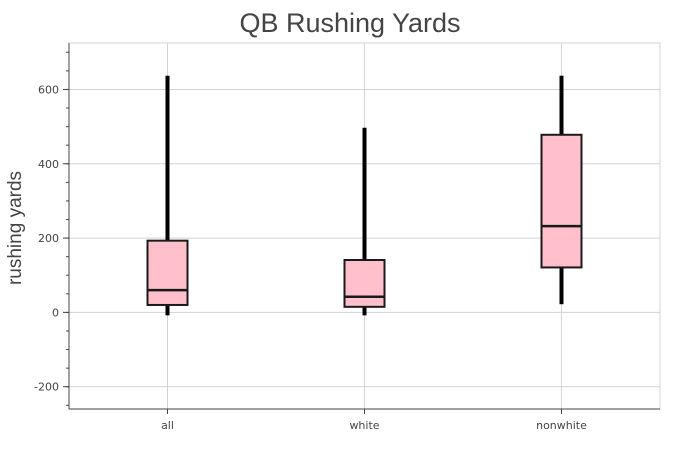 Image resolution: width=700 pixels, height=450 pixels. I want to click on box-white, so click(364, 283).